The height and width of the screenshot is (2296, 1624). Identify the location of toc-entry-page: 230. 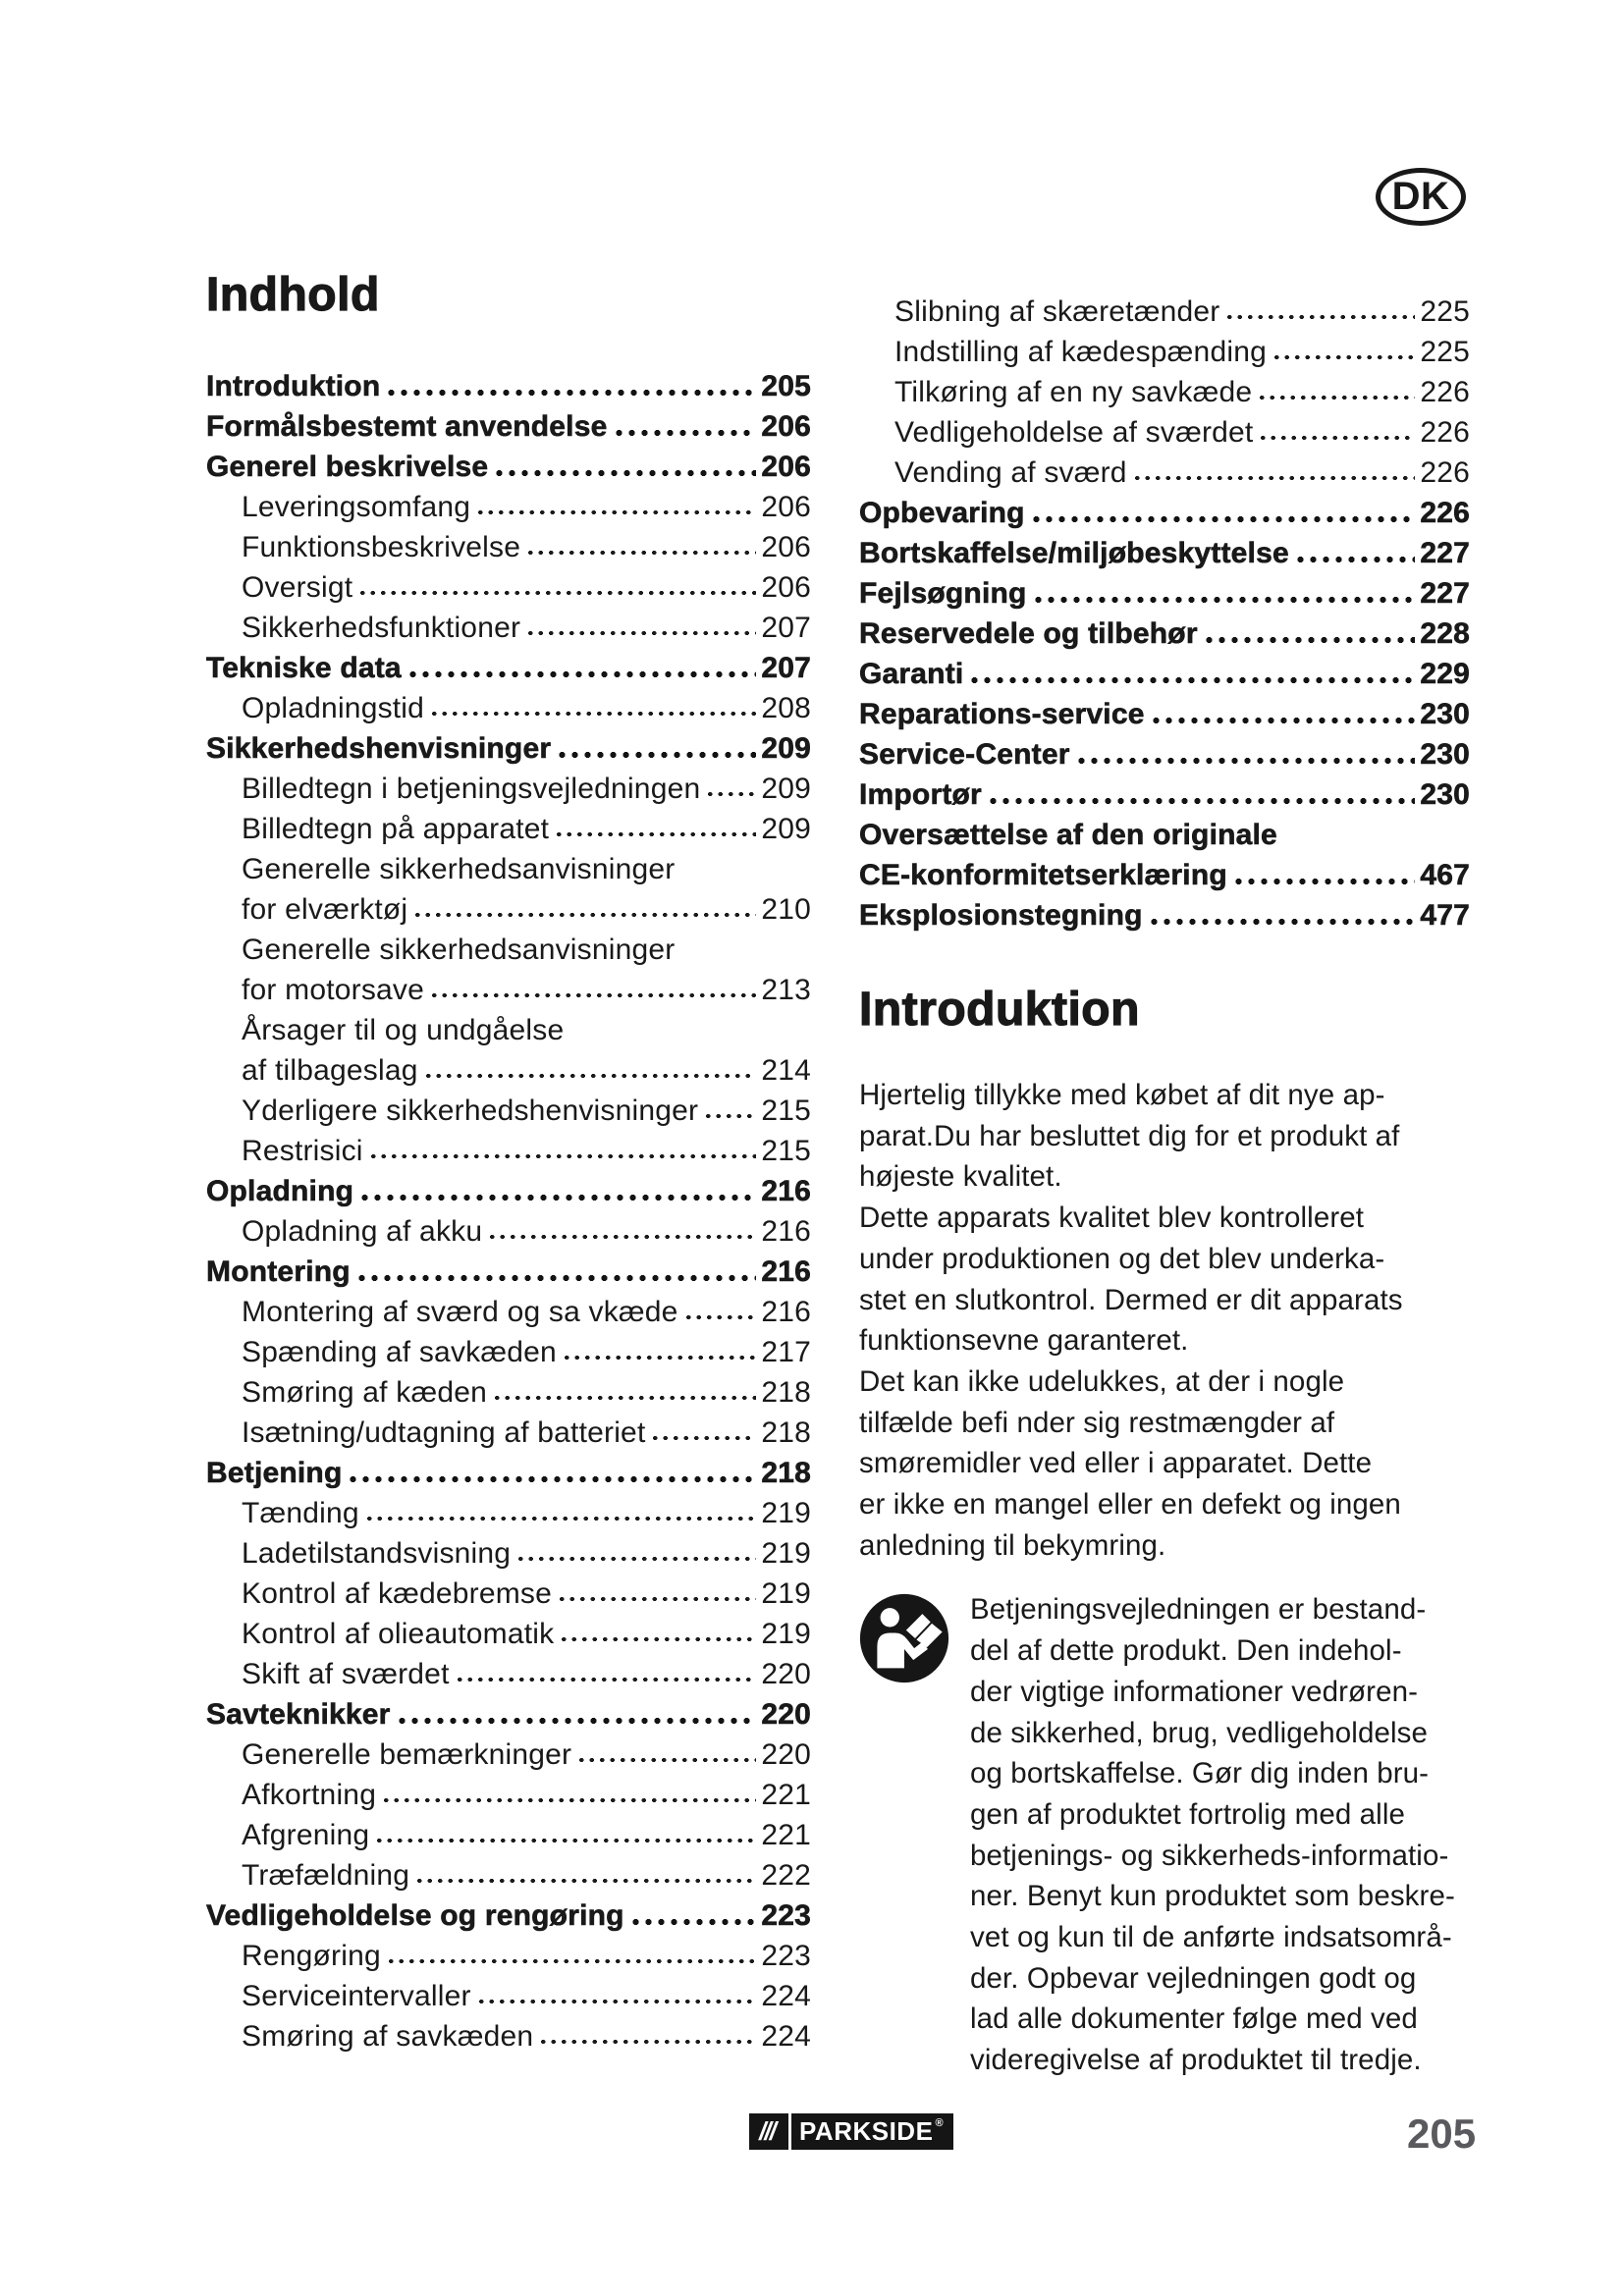
(1445, 714).